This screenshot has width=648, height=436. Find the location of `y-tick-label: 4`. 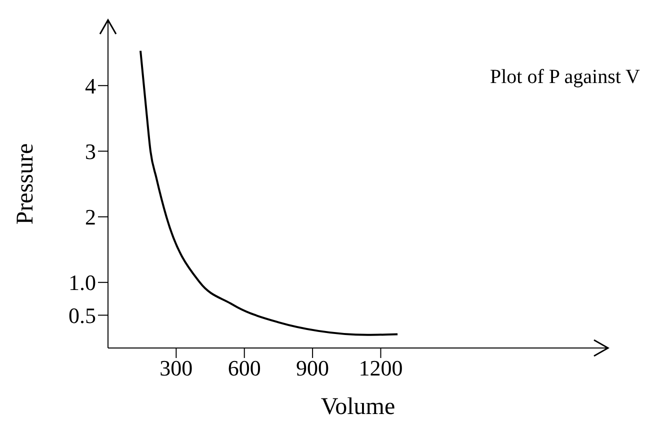

y-tick-label: 4 is located at coordinates (90, 85).